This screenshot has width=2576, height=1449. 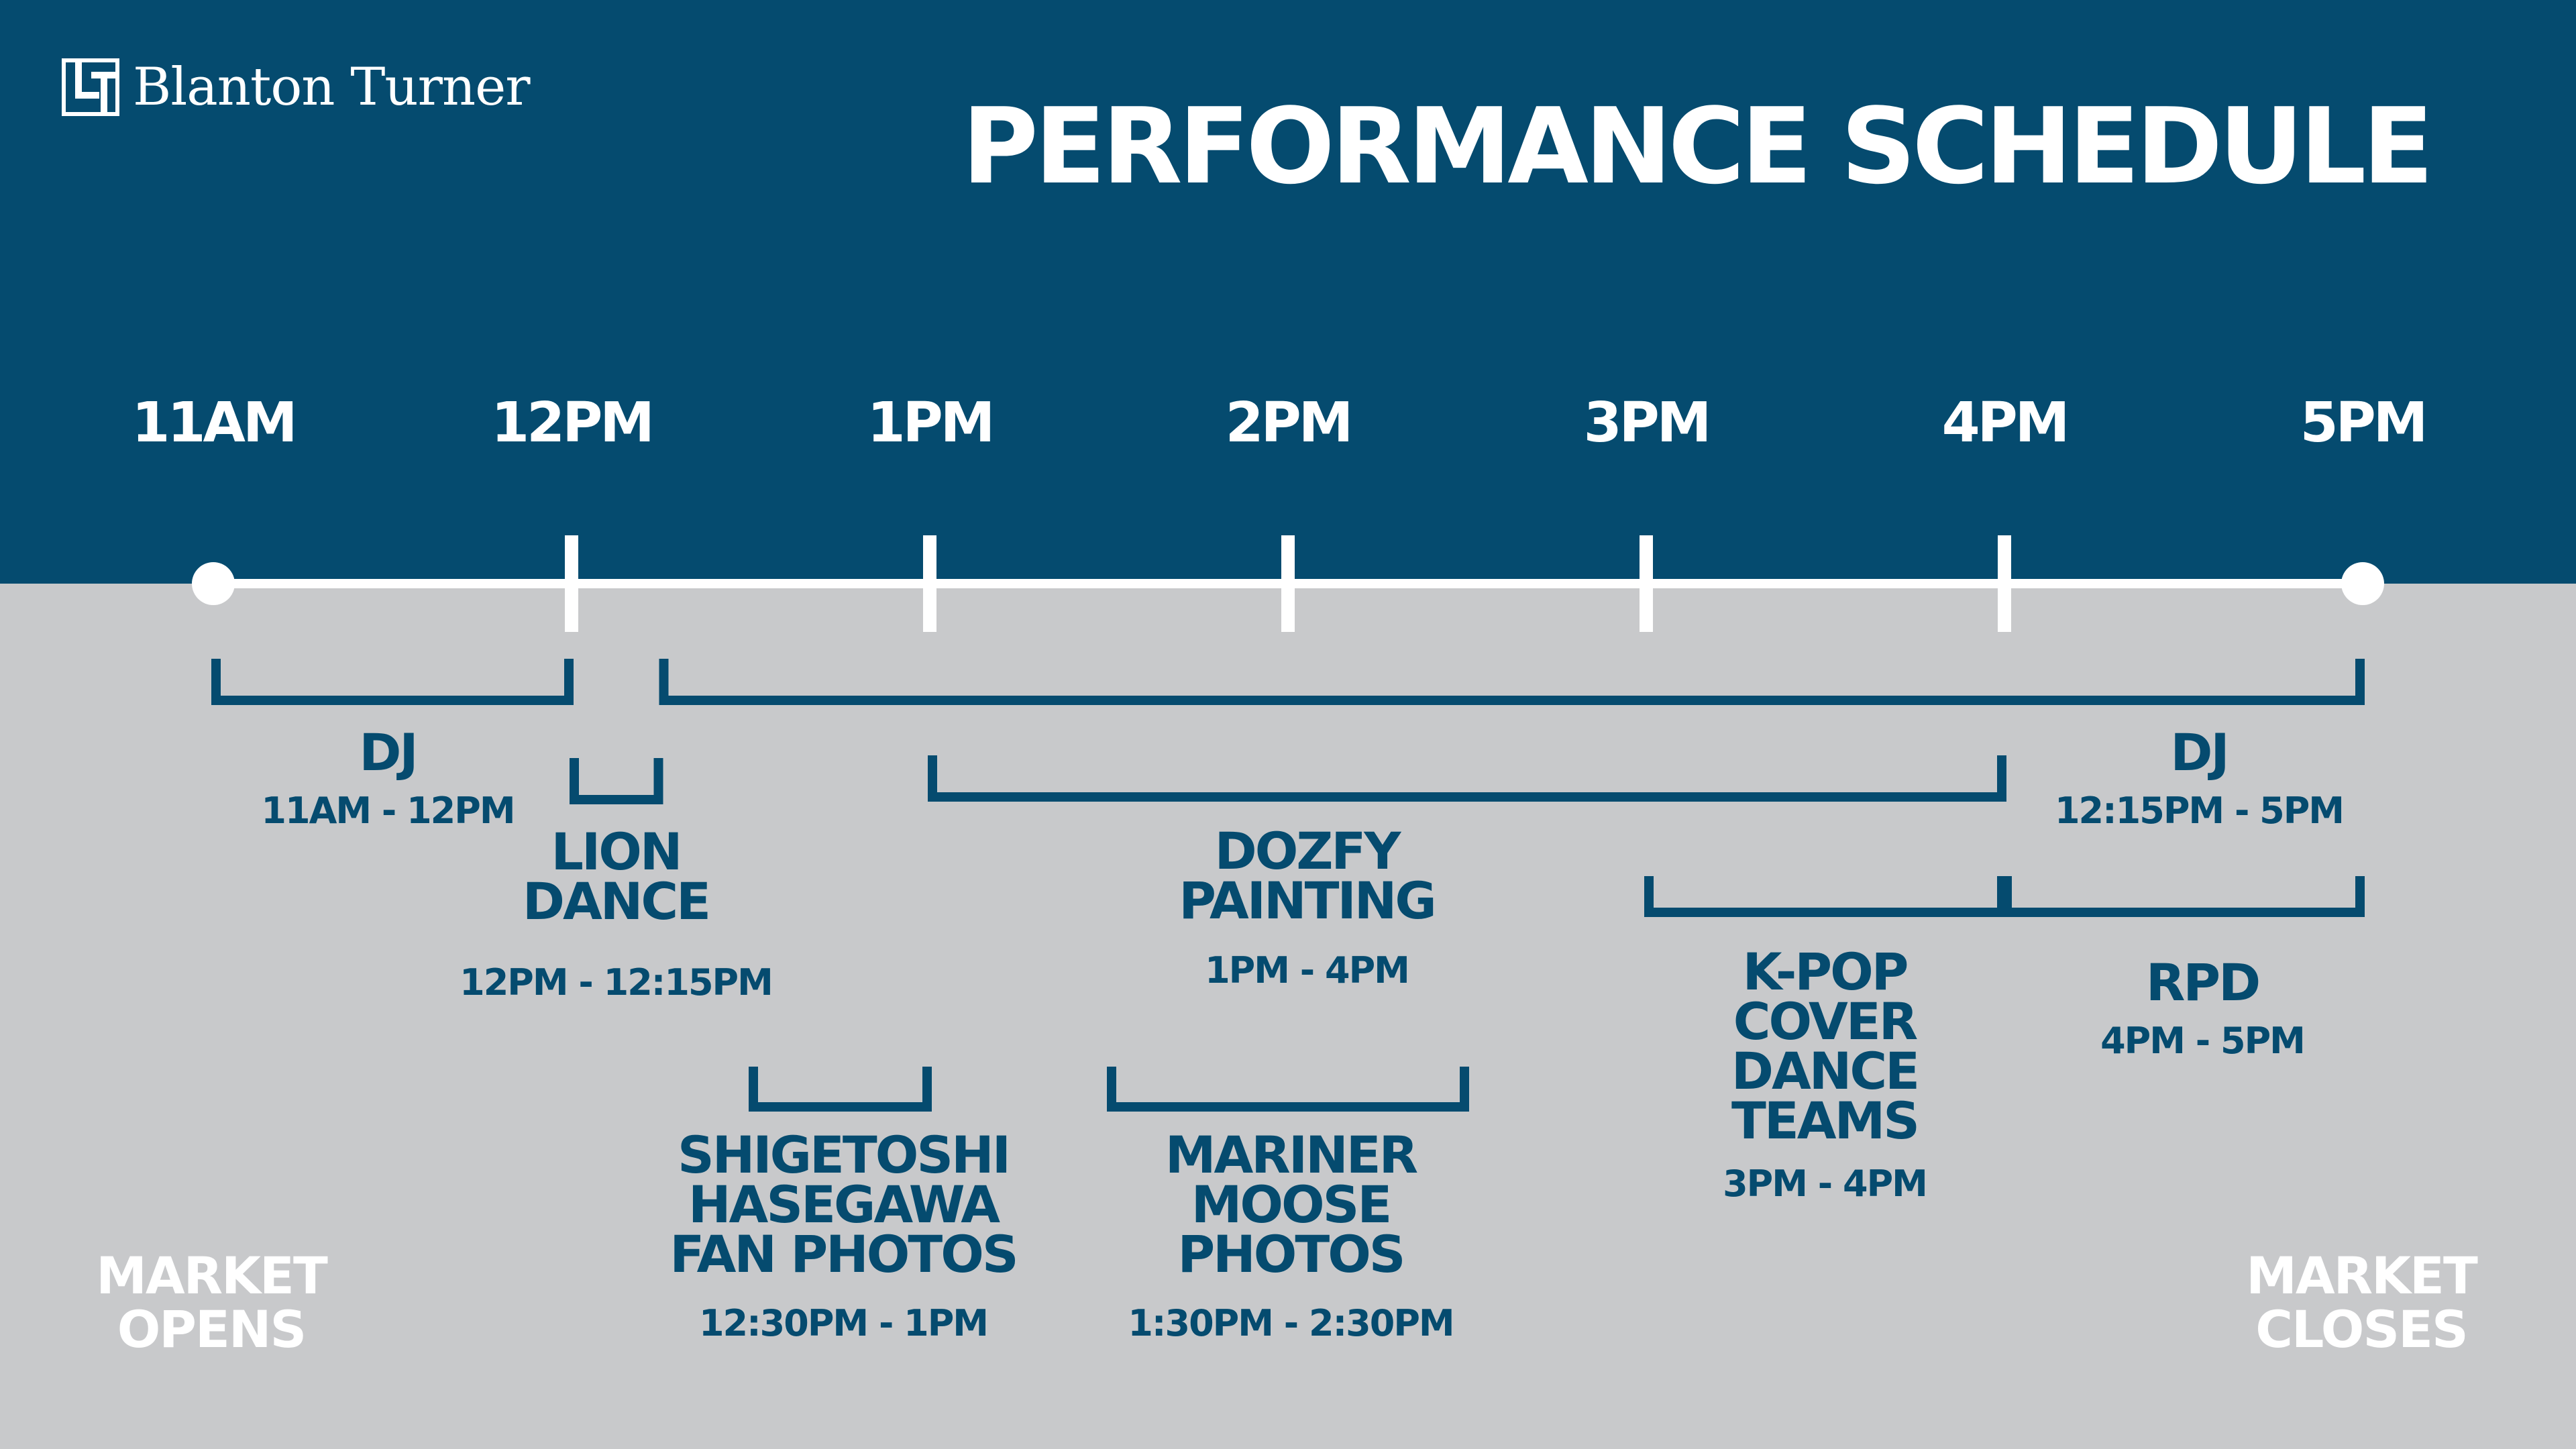 I want to click on event-time: 12:15PM - 5PM, so click(x=2199, y=811).